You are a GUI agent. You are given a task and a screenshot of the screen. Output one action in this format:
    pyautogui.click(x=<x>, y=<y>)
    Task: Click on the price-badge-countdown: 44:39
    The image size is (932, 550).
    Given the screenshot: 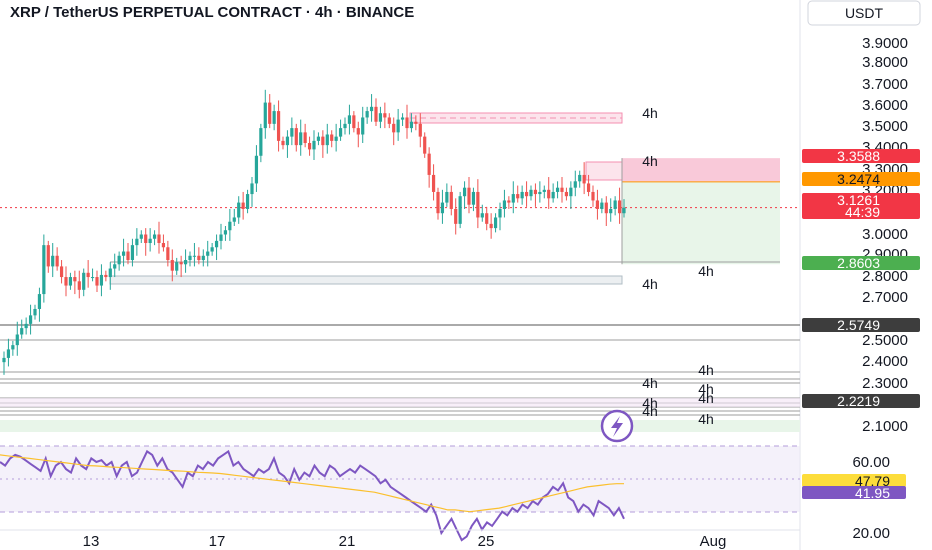 What is the action you would take?
    pyautogui.click(x=862, y=212)
    